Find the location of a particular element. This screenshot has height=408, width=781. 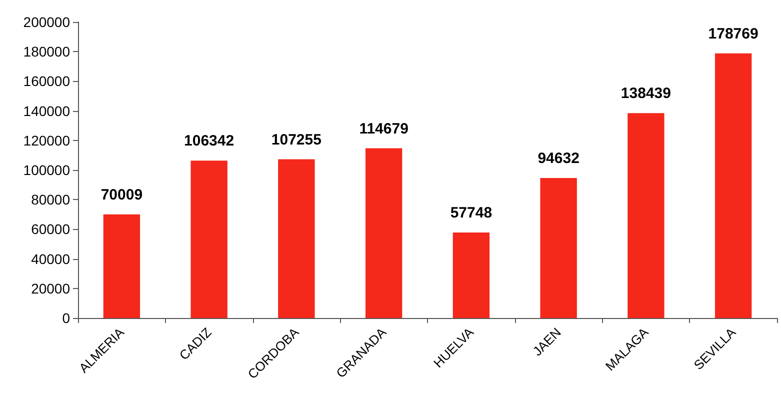

y-tick-label: 80000 is located at coordinates (50, 200).